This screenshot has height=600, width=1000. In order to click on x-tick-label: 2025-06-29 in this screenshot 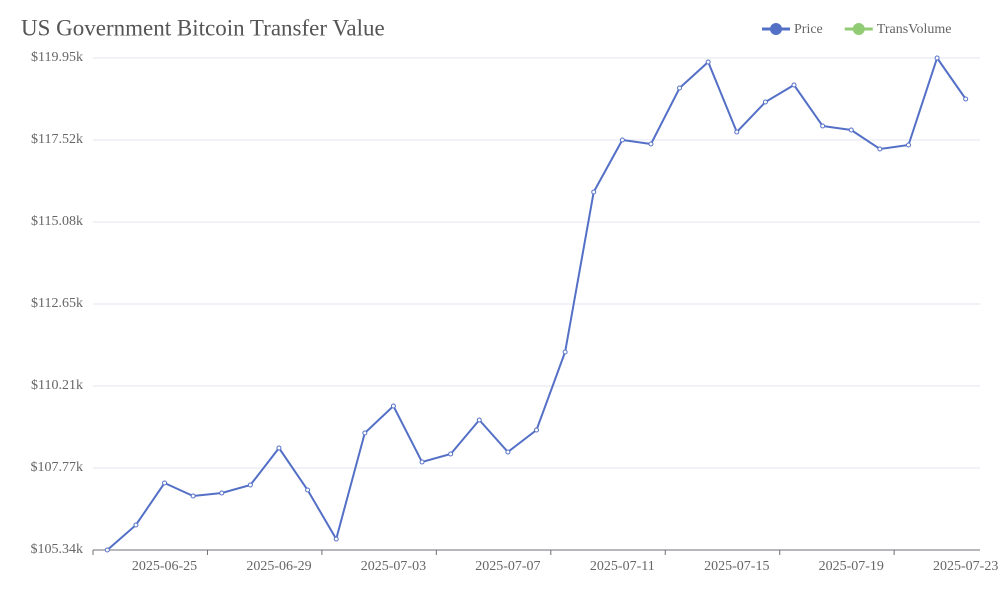, I will do `click(278, 566)`.